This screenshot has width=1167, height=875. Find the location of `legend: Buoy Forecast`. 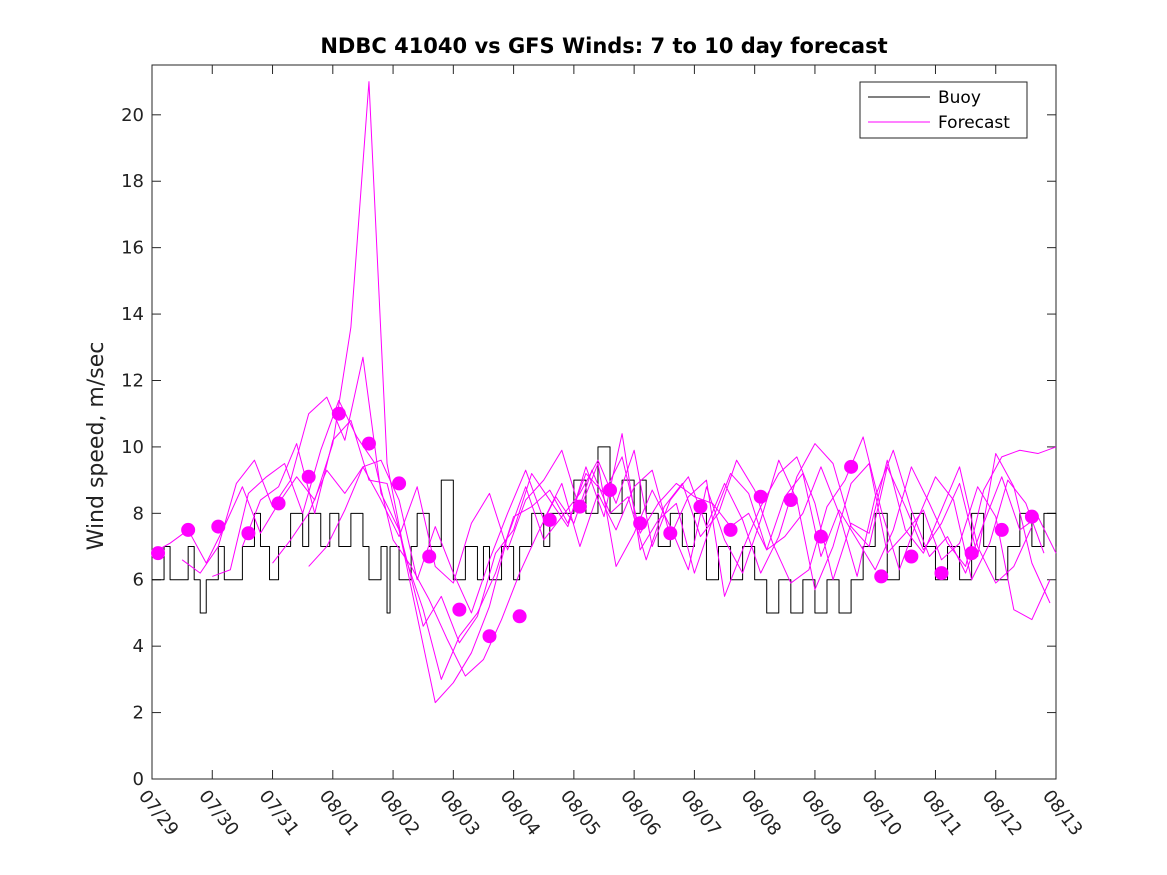

legend: Buoy Forecast is located at coordinates (943, 110).